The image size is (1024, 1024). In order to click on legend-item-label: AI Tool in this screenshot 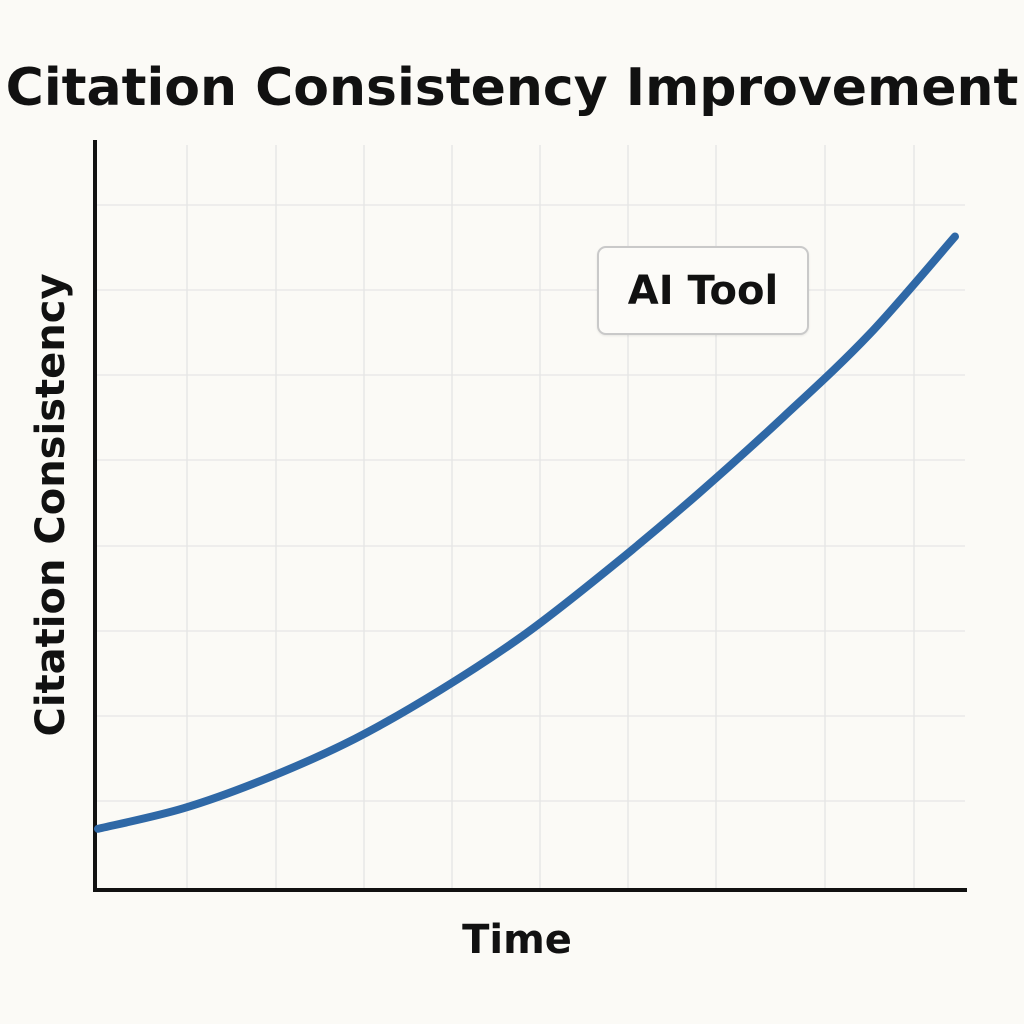, I will do `click(703, 290)`.